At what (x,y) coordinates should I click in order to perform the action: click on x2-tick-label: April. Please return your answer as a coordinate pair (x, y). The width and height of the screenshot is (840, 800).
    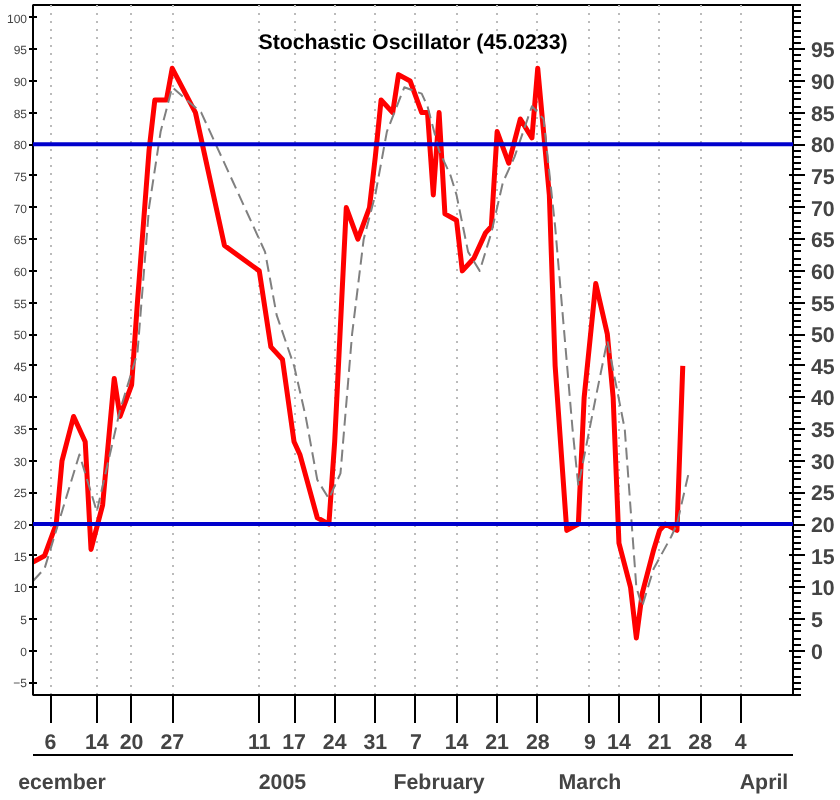
    Looking at the image, I should click on (764, 783).